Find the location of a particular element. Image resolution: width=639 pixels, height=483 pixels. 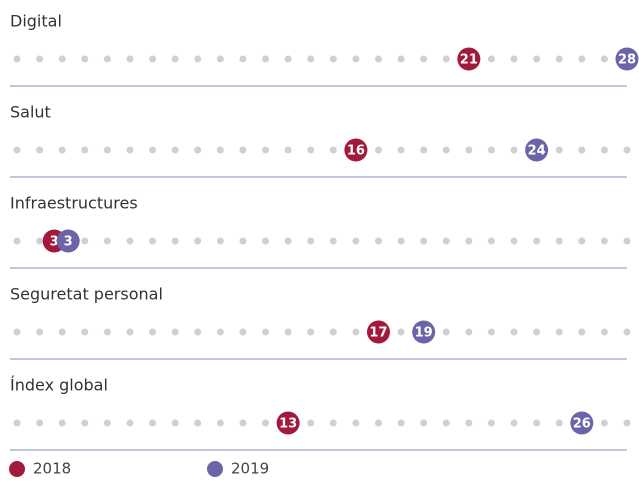

legend-swatch is located at coordinates (215, 469).